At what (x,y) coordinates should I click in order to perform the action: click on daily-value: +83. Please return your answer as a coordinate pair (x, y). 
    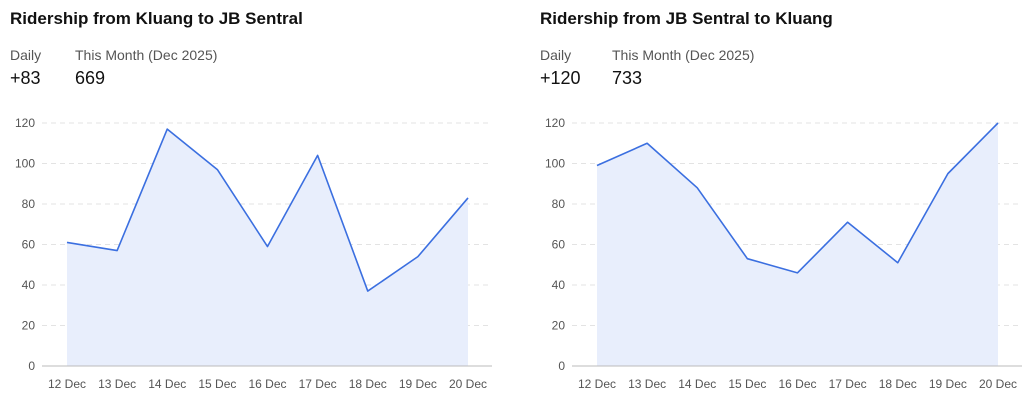
    Looking at the image, I should click on (25, 78).